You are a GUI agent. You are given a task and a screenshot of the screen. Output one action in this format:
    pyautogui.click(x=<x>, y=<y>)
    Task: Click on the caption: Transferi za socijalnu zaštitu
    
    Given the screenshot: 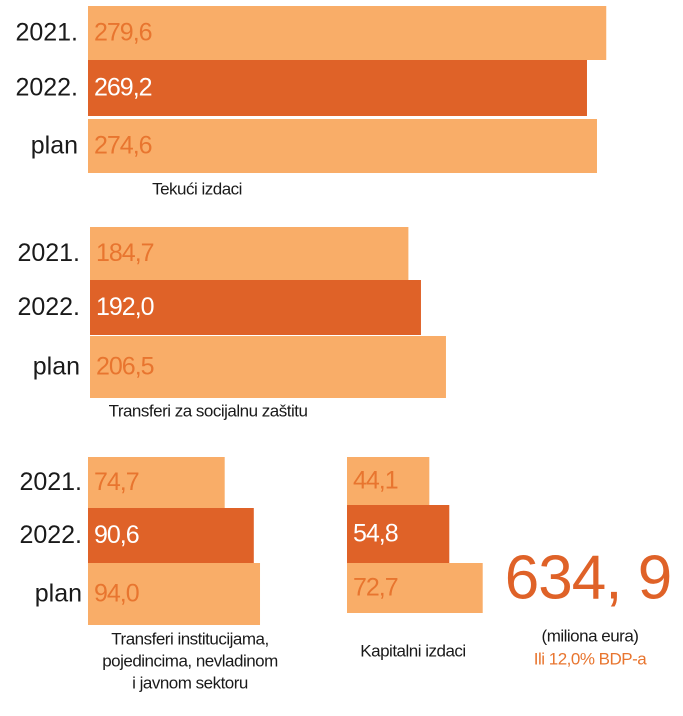 What is the action you would take?
    pyautogui.click(x=208, y=410)
    